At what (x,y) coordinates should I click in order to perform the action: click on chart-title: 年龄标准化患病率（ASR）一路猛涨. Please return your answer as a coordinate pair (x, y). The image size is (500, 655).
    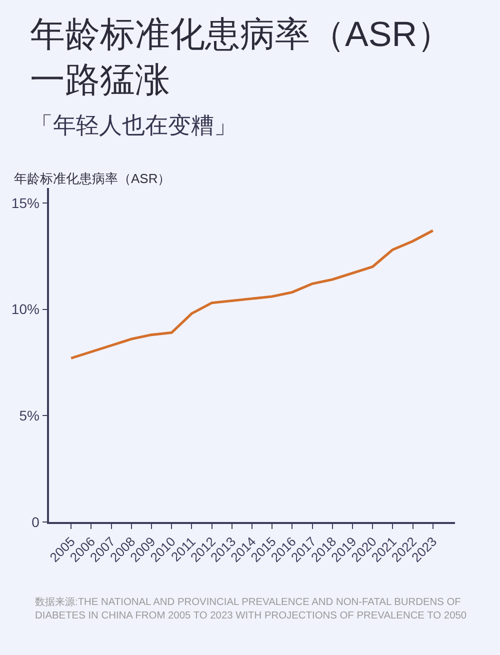
    Looking at the image, I should click on (241, 57).